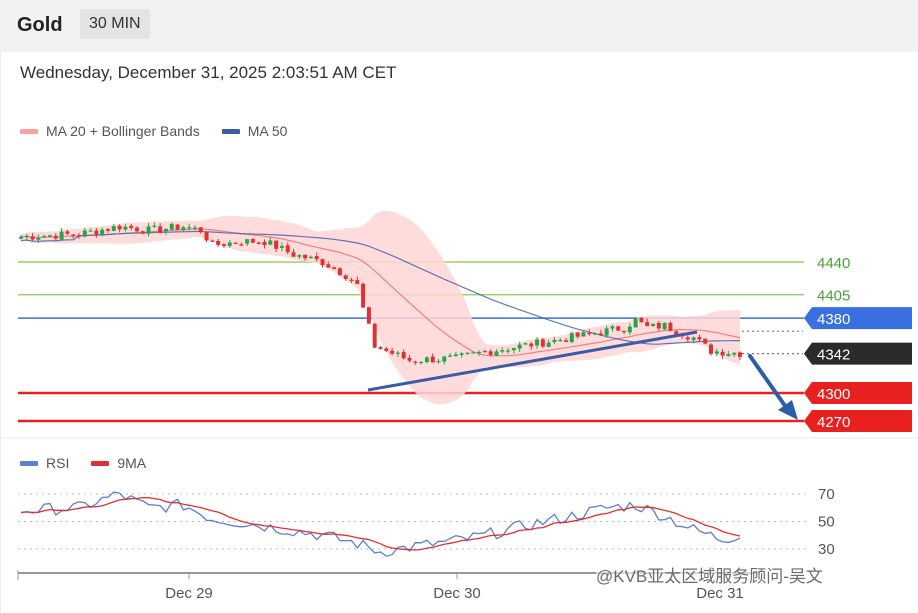  Describe the element at coordinates (826, 522) in the screenshot. I see `rsi-tick-50: 50` at that location.